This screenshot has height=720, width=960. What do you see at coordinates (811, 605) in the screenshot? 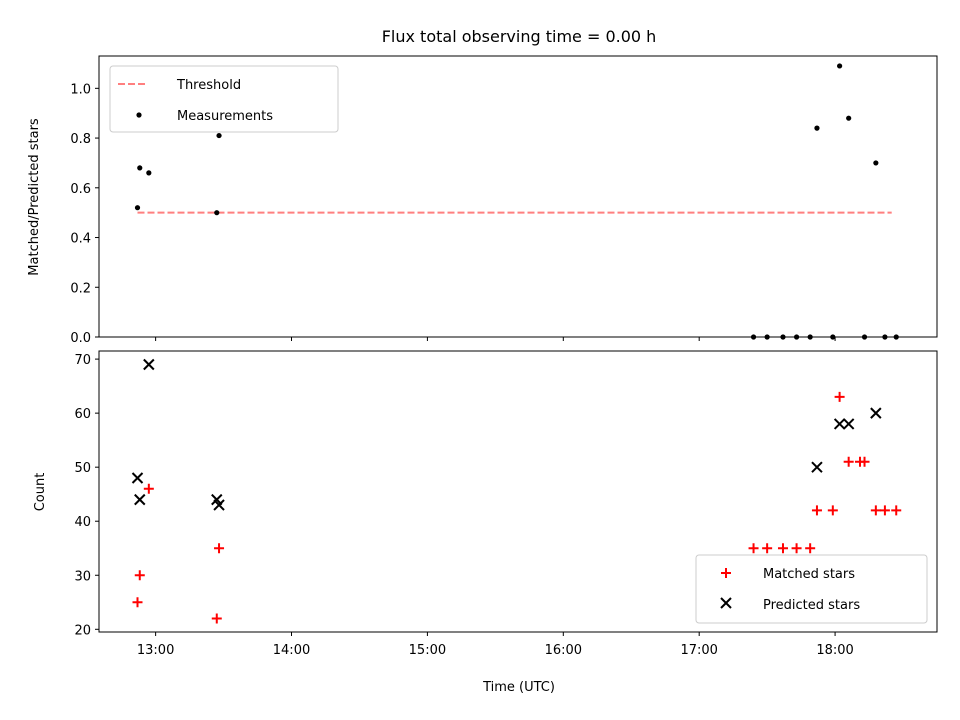
I see `legend-predicted-label: Predicted stars` at bounding box center [811, 605].